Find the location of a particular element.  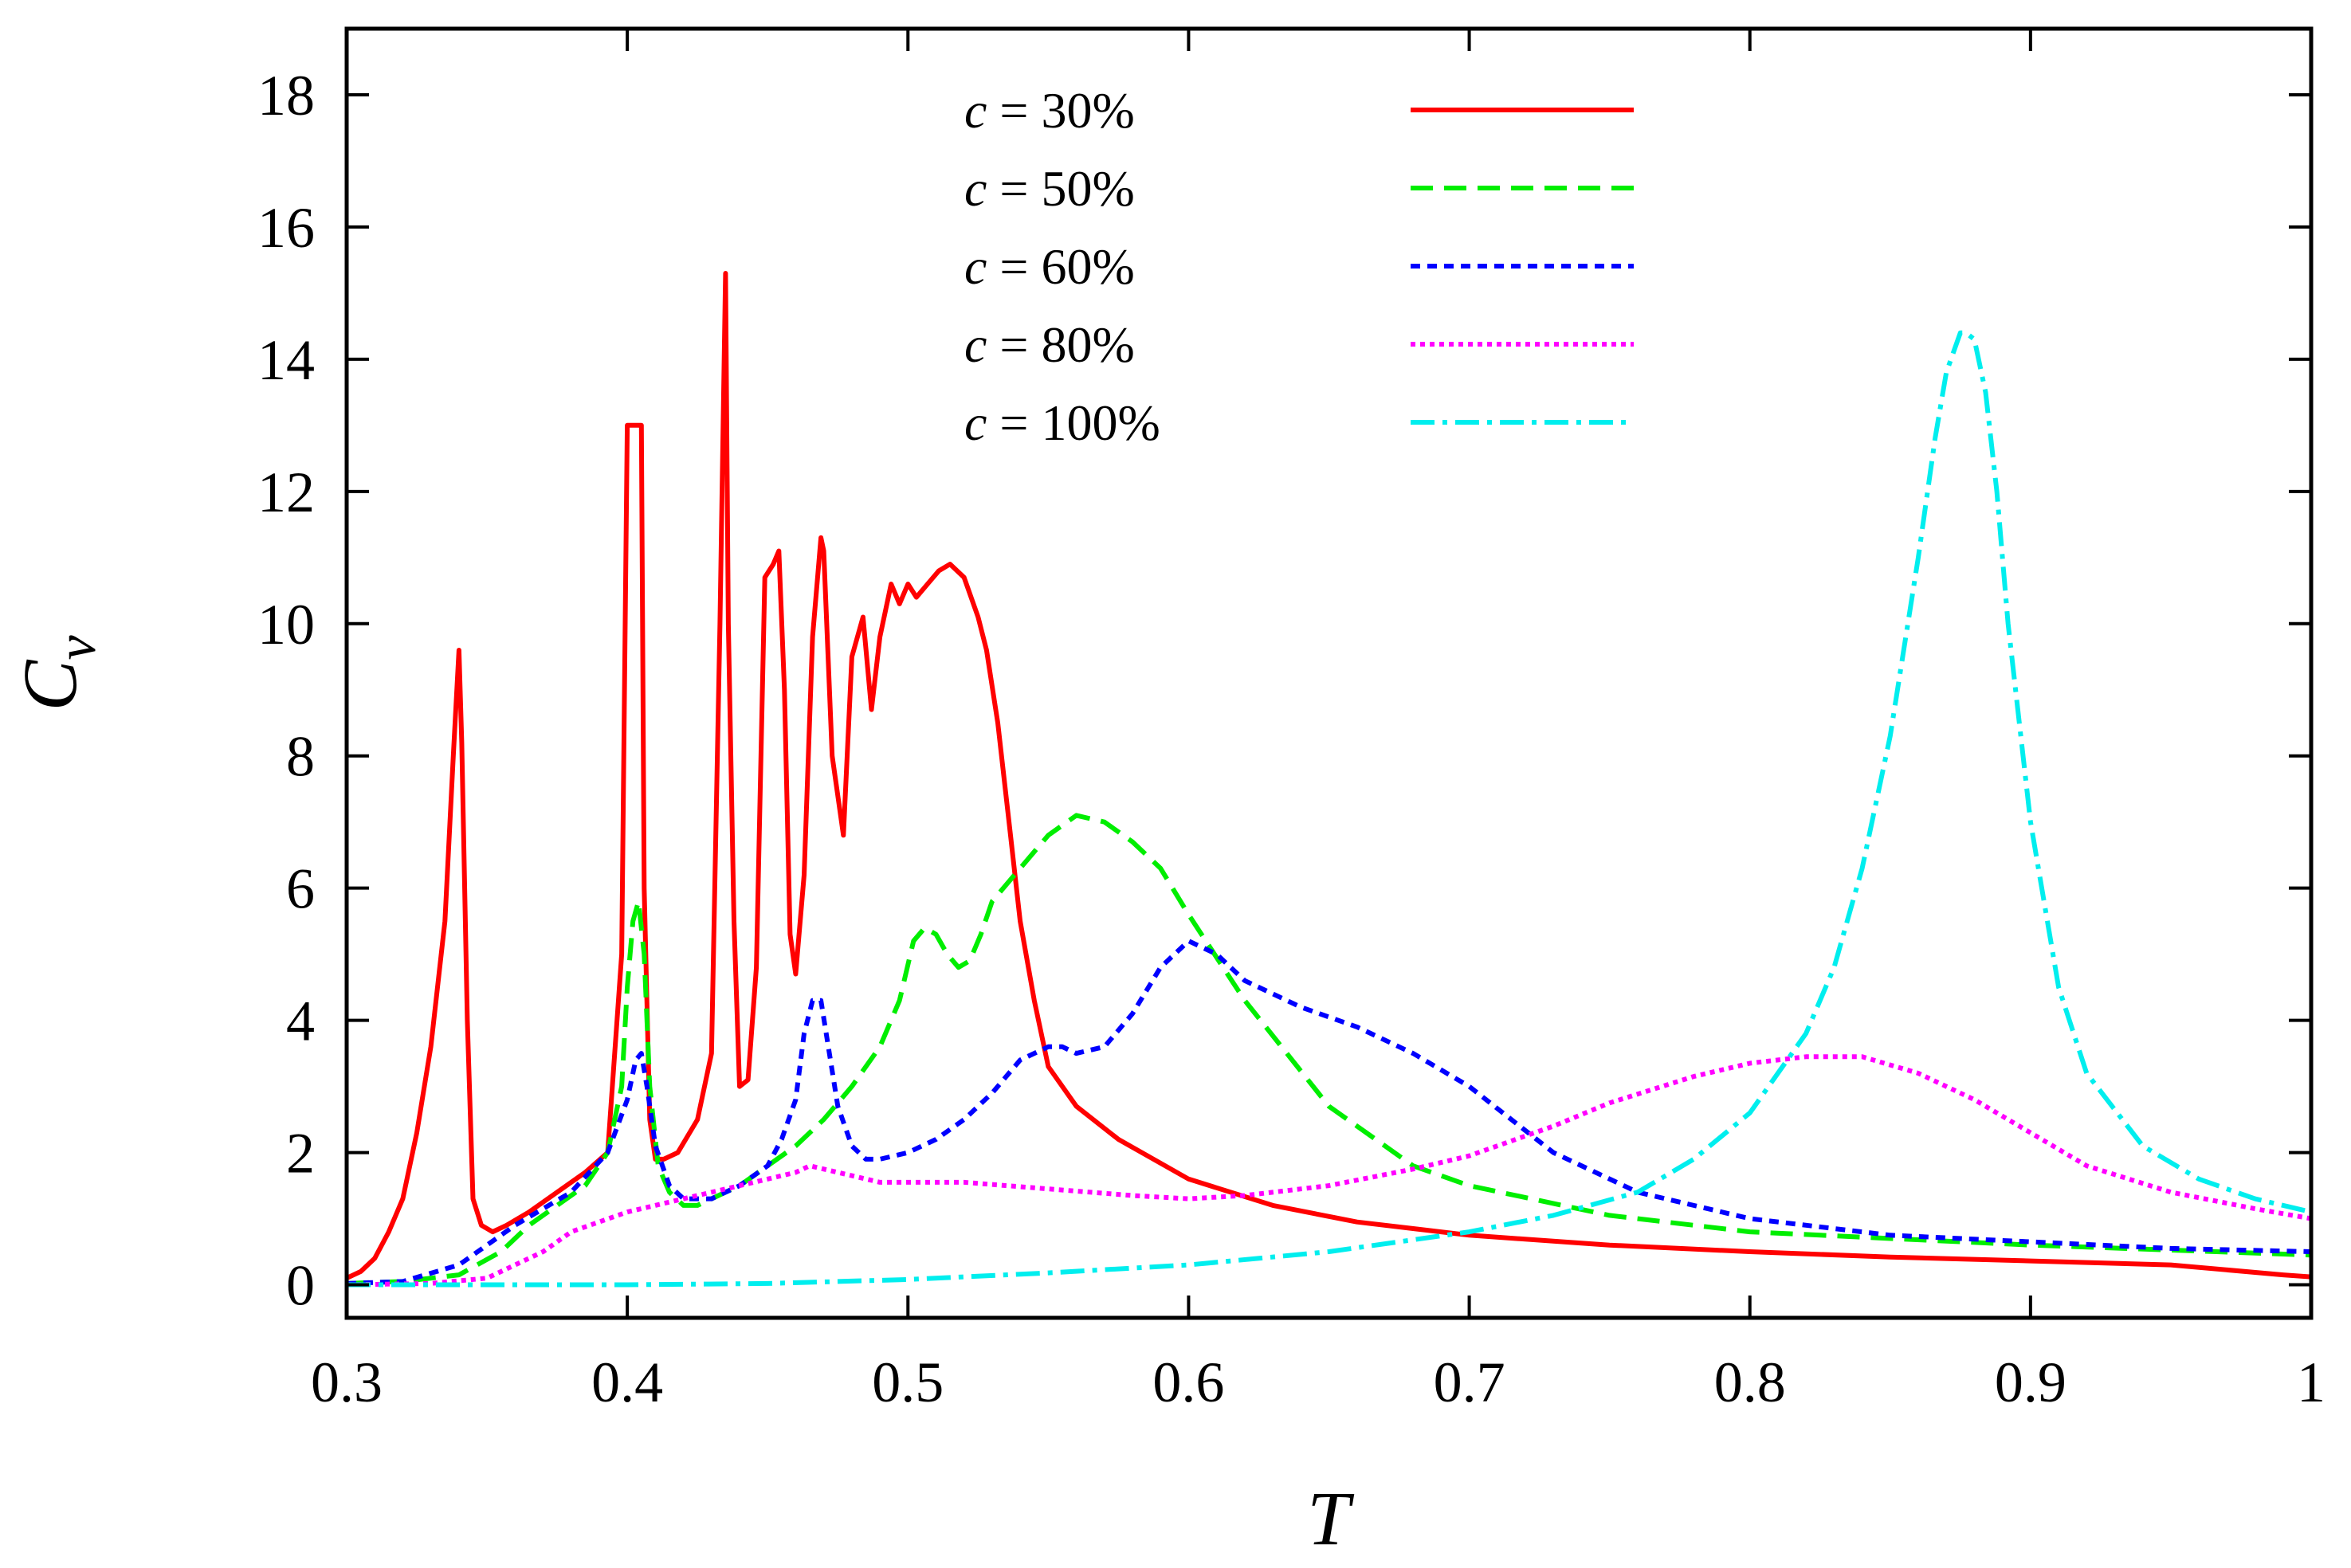

x-tick-label: 0.6 is located at coordinates (1188, 1382).